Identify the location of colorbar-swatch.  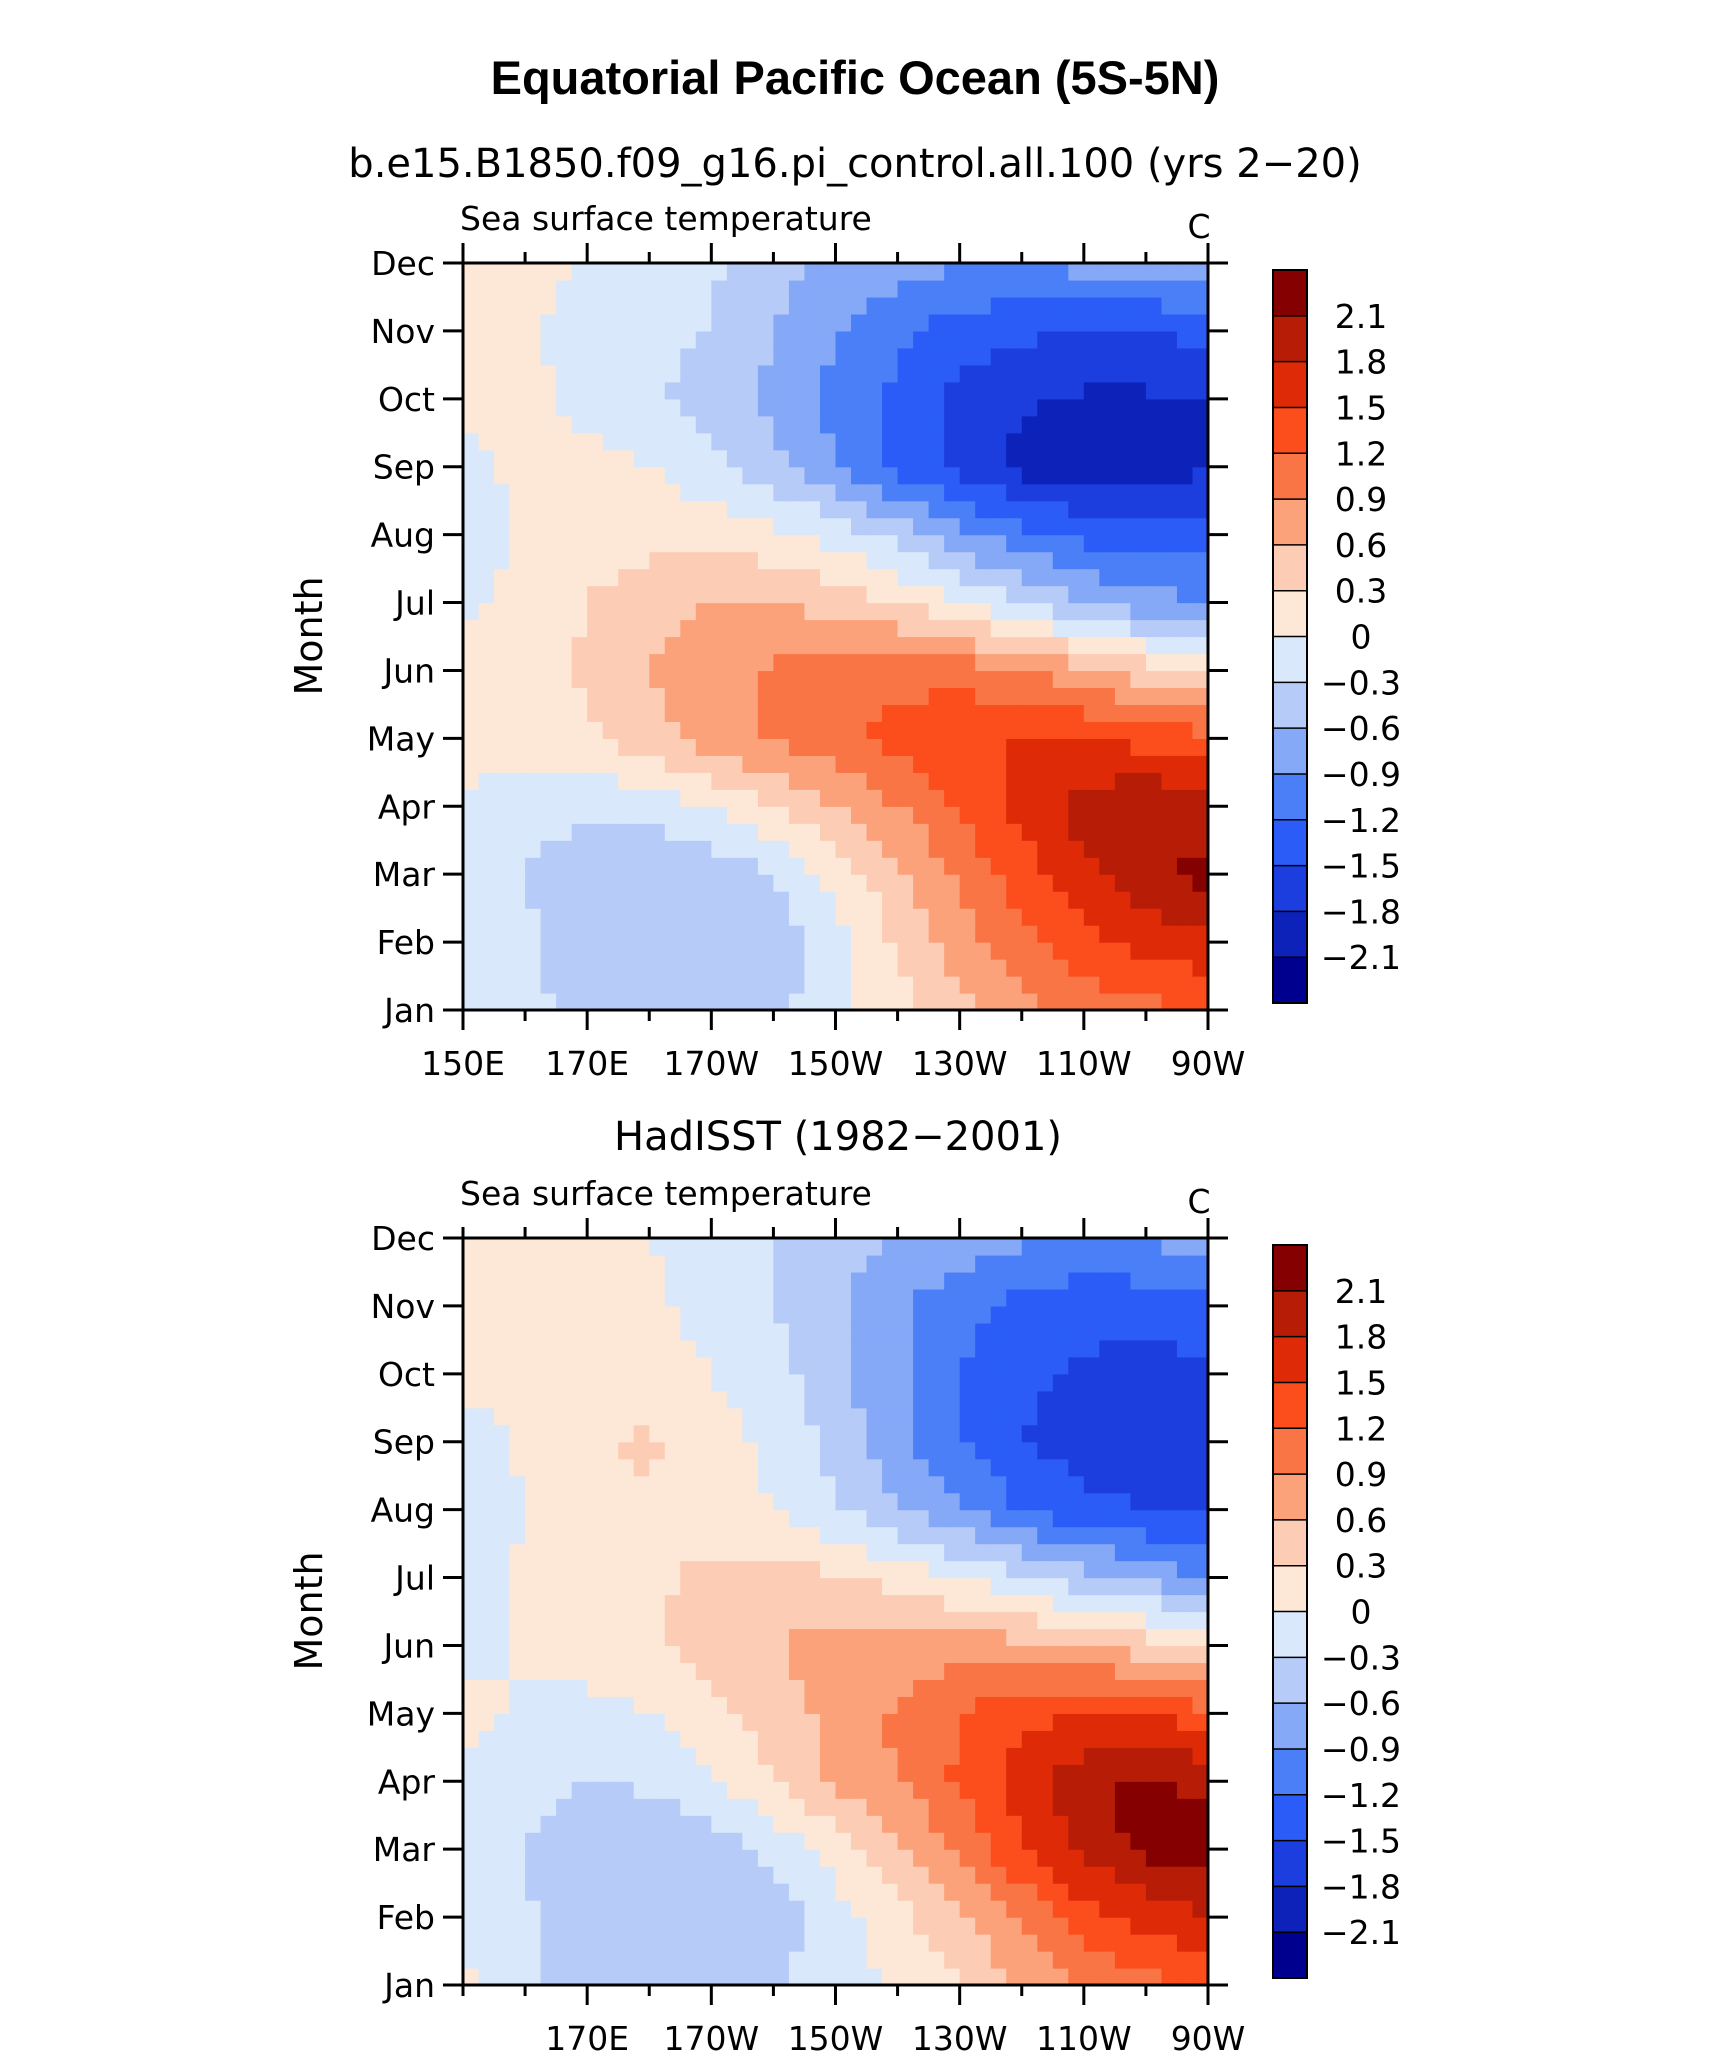
(1290, 751).